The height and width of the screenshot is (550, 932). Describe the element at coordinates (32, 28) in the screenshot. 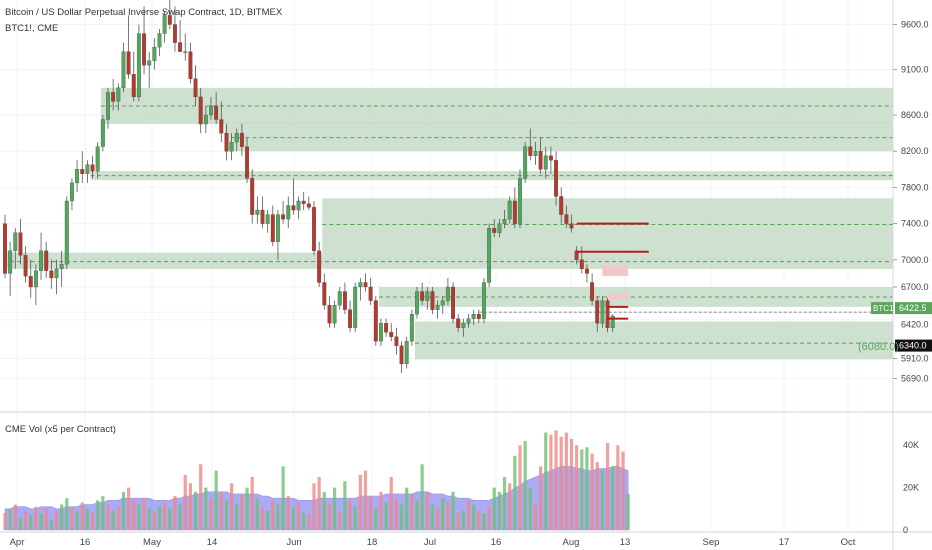

I see `chart-subtitle: BTC1!, CME` at that location.